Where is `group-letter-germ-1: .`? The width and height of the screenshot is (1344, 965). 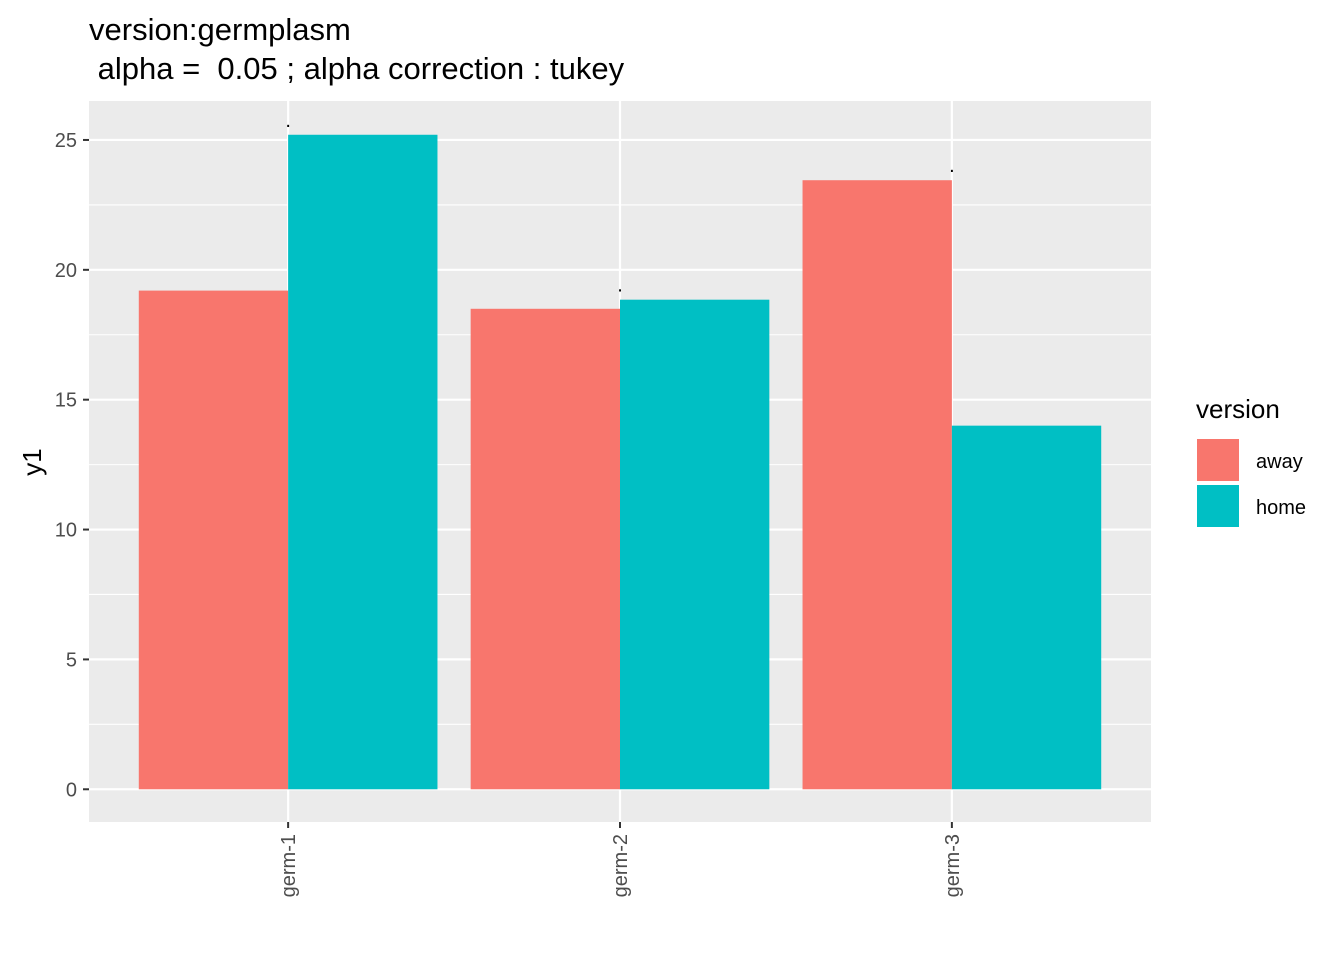 group-letter-germ-1: . is located at coordinates (288, 121).